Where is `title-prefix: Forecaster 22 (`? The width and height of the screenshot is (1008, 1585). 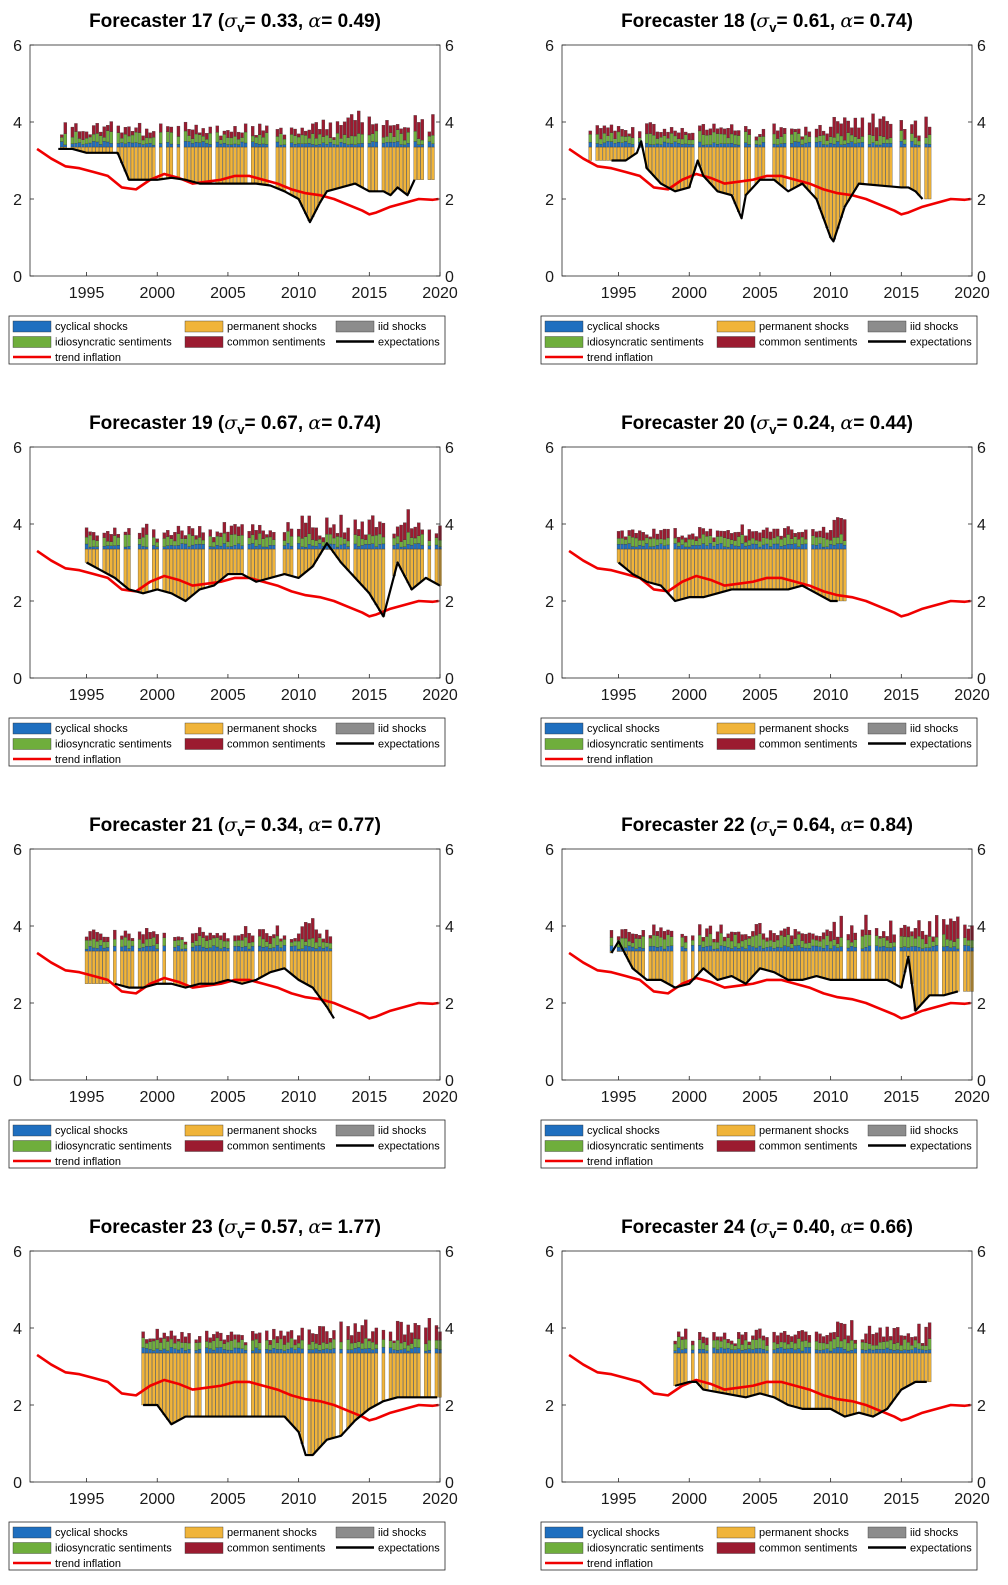 title-prefix: Forecaster 22 ( is located at coordinates (689, 825).